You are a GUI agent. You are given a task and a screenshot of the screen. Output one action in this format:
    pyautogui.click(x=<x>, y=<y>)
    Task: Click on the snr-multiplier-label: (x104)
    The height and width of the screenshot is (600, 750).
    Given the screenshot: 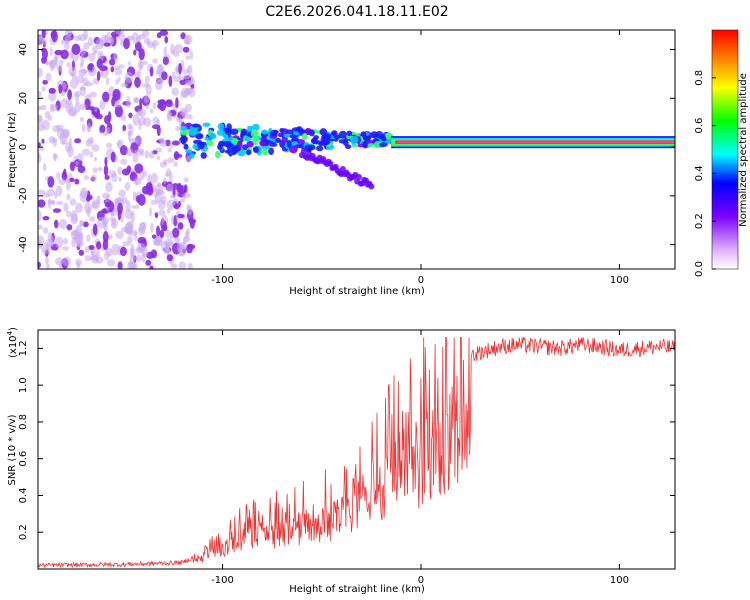 What is the action you would take?
    pyautogui.click(x=12, y=342)
    